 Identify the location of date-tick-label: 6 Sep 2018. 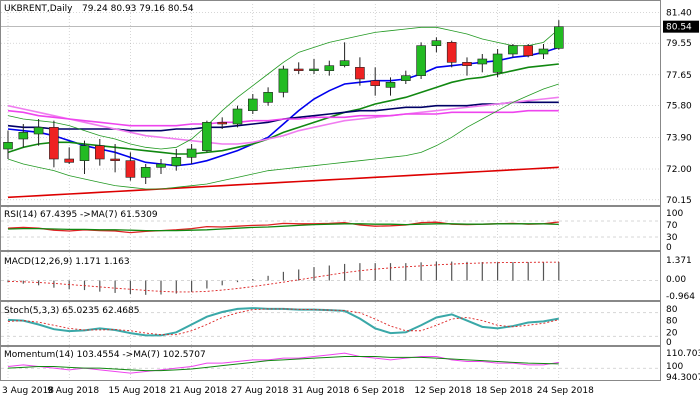
(379, 391).